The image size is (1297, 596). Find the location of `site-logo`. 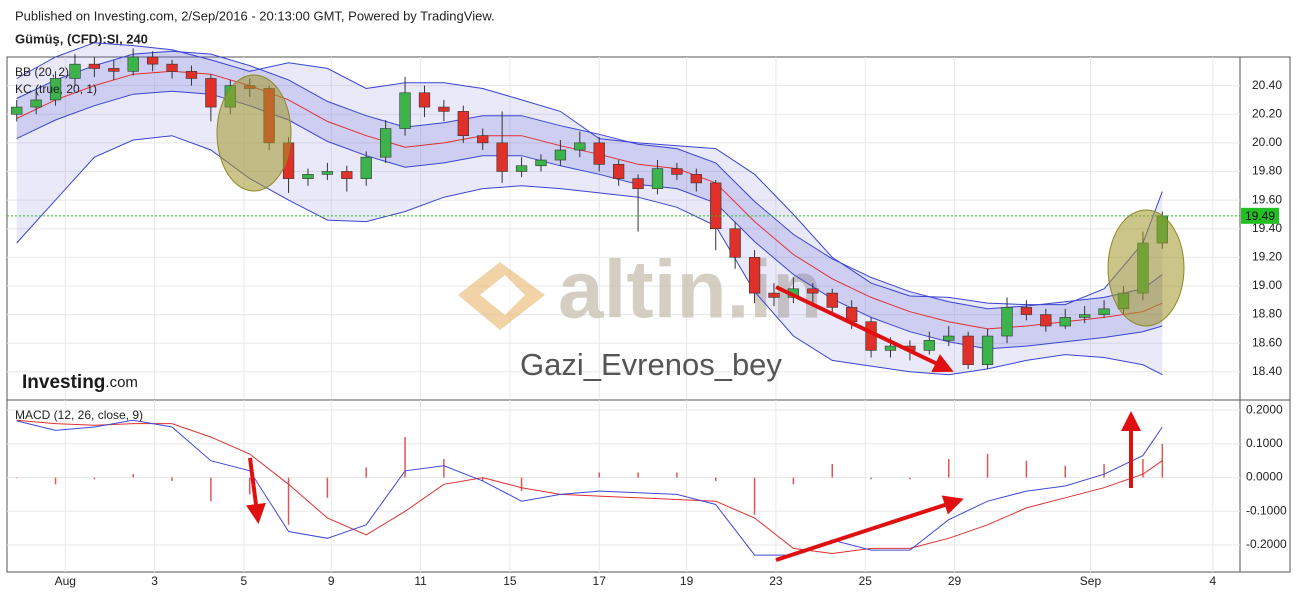

site-logo is located at coordinates (501, 296).